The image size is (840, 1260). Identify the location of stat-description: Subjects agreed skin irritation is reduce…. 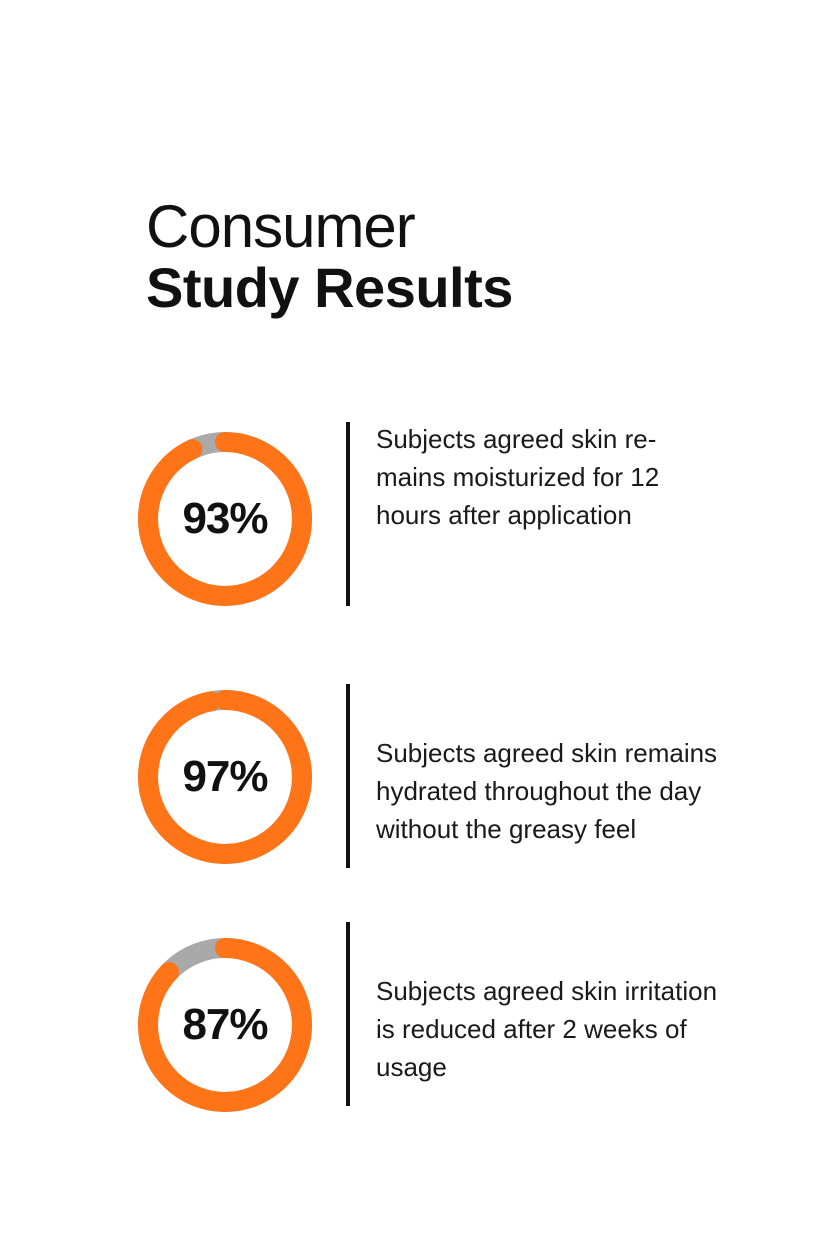
(547, 1029).